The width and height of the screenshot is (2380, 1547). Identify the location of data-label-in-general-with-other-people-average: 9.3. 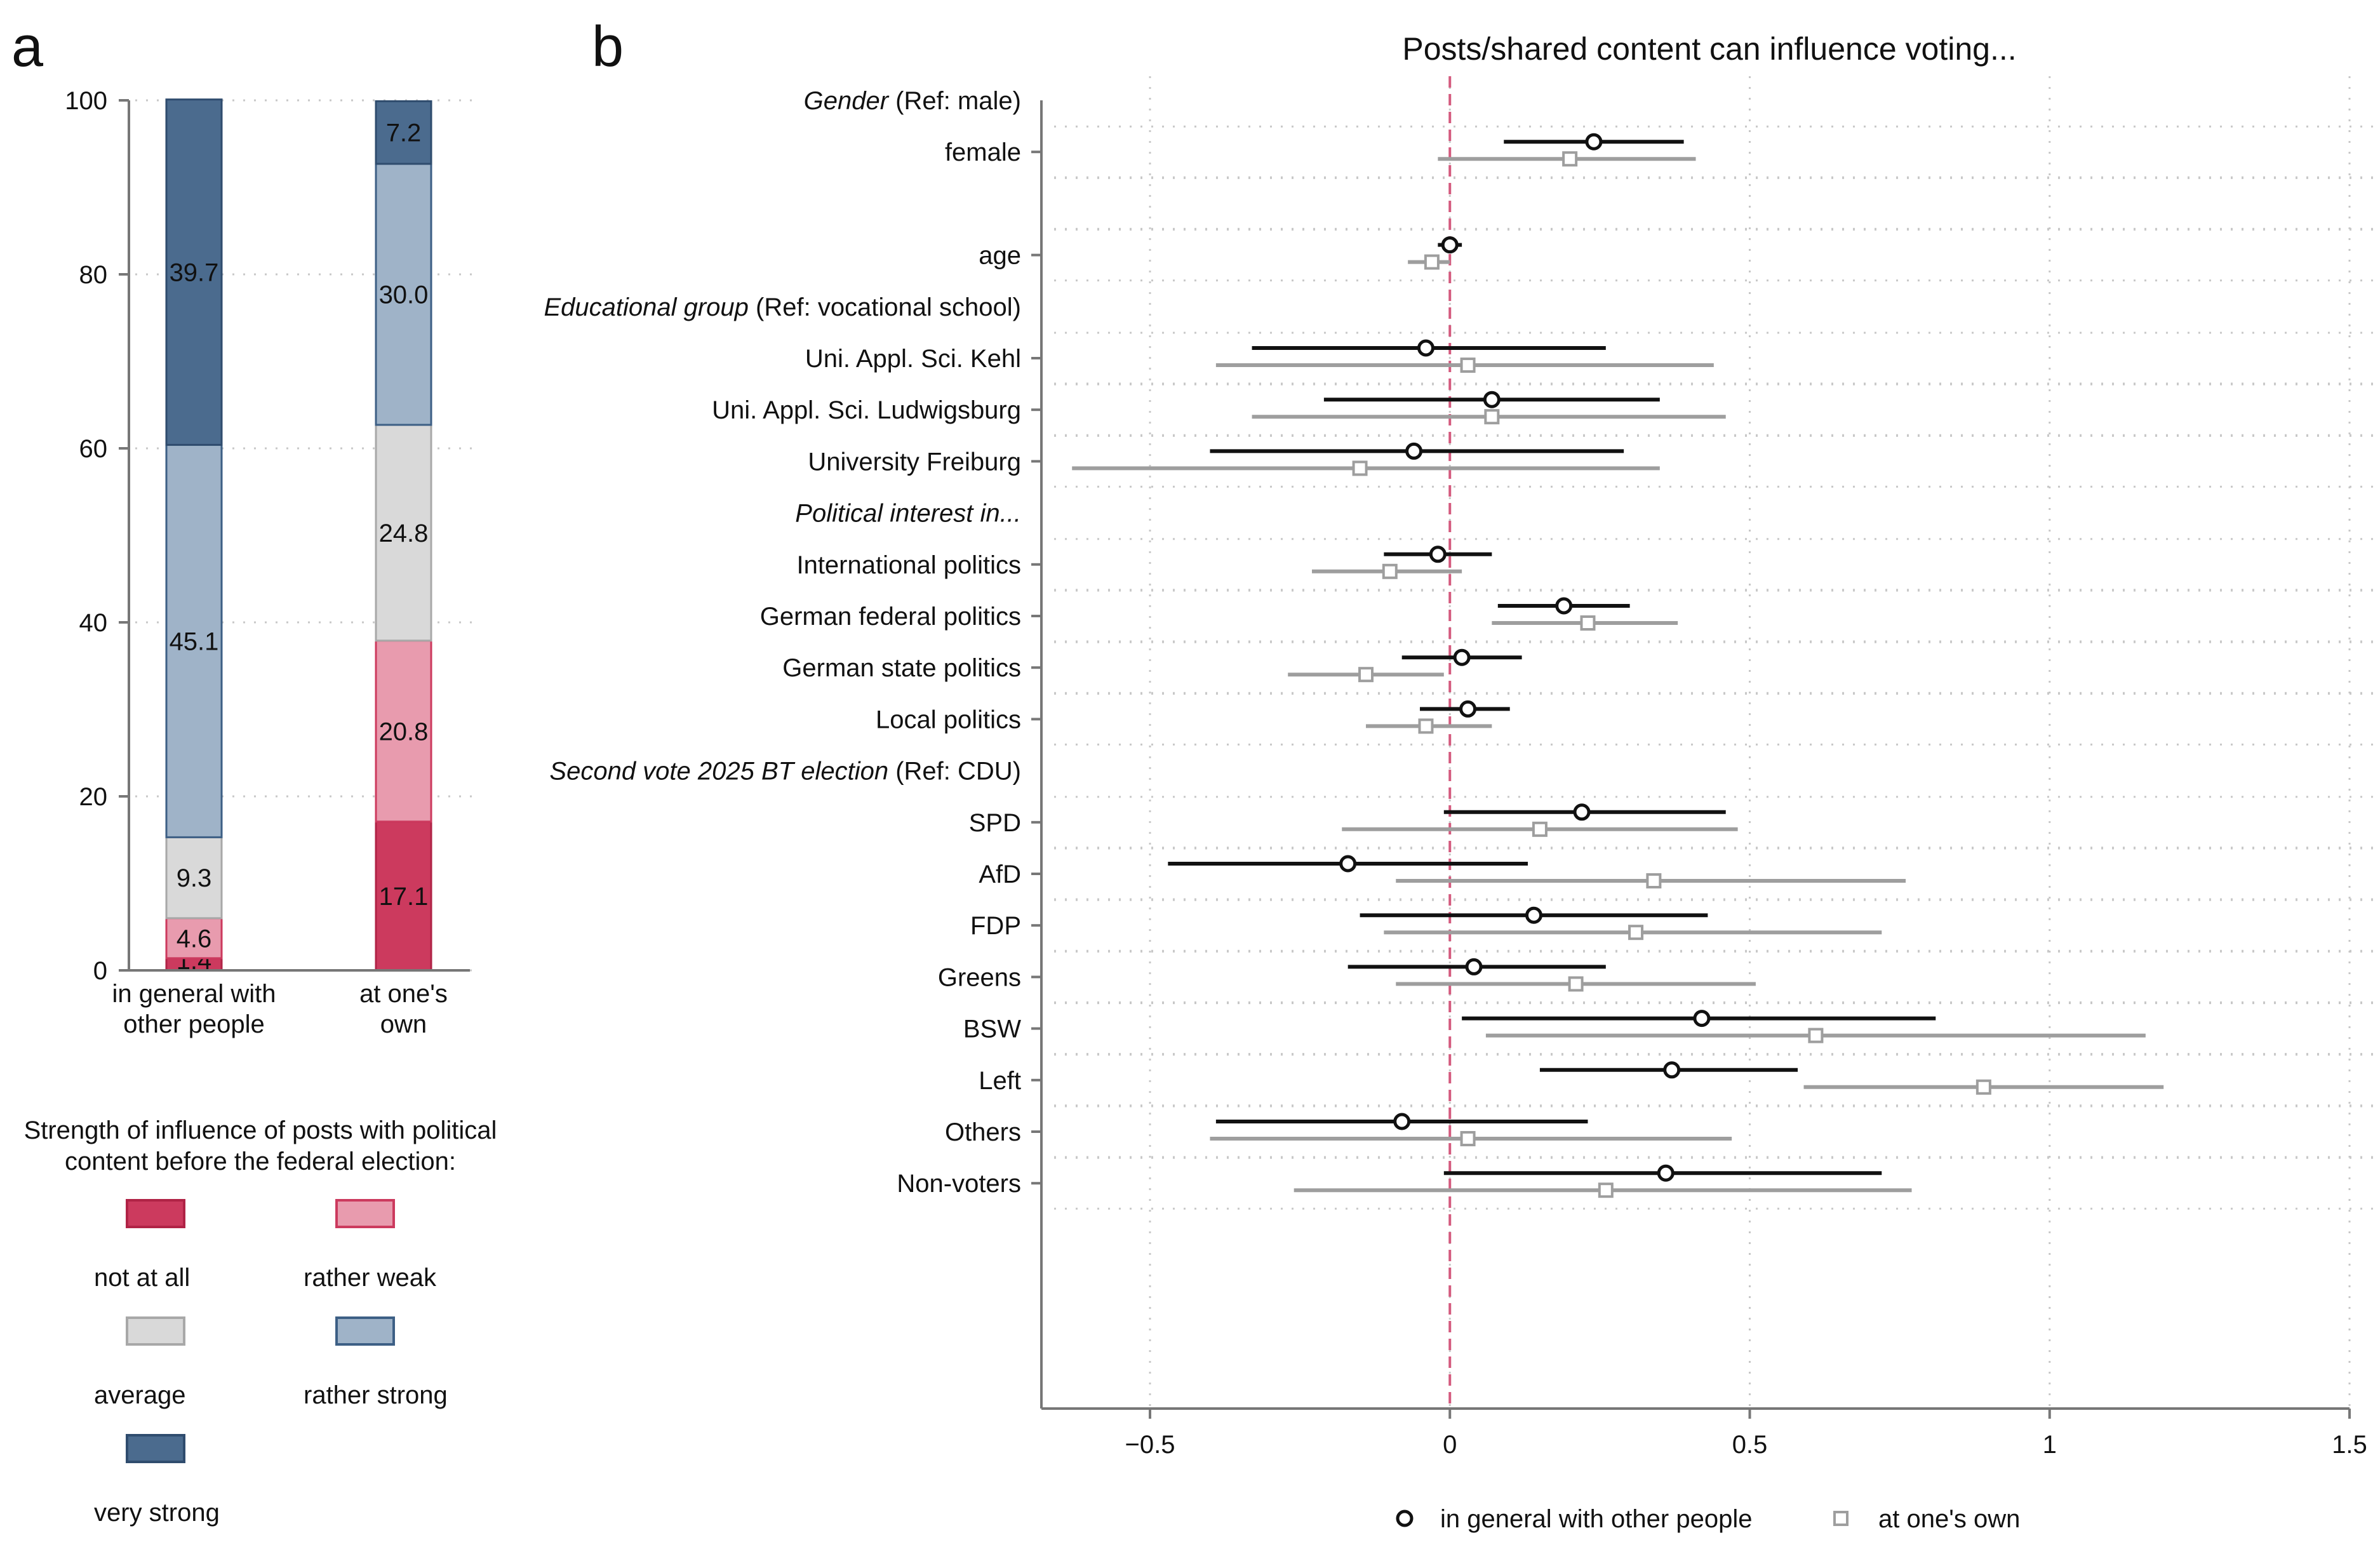
(194, 878).